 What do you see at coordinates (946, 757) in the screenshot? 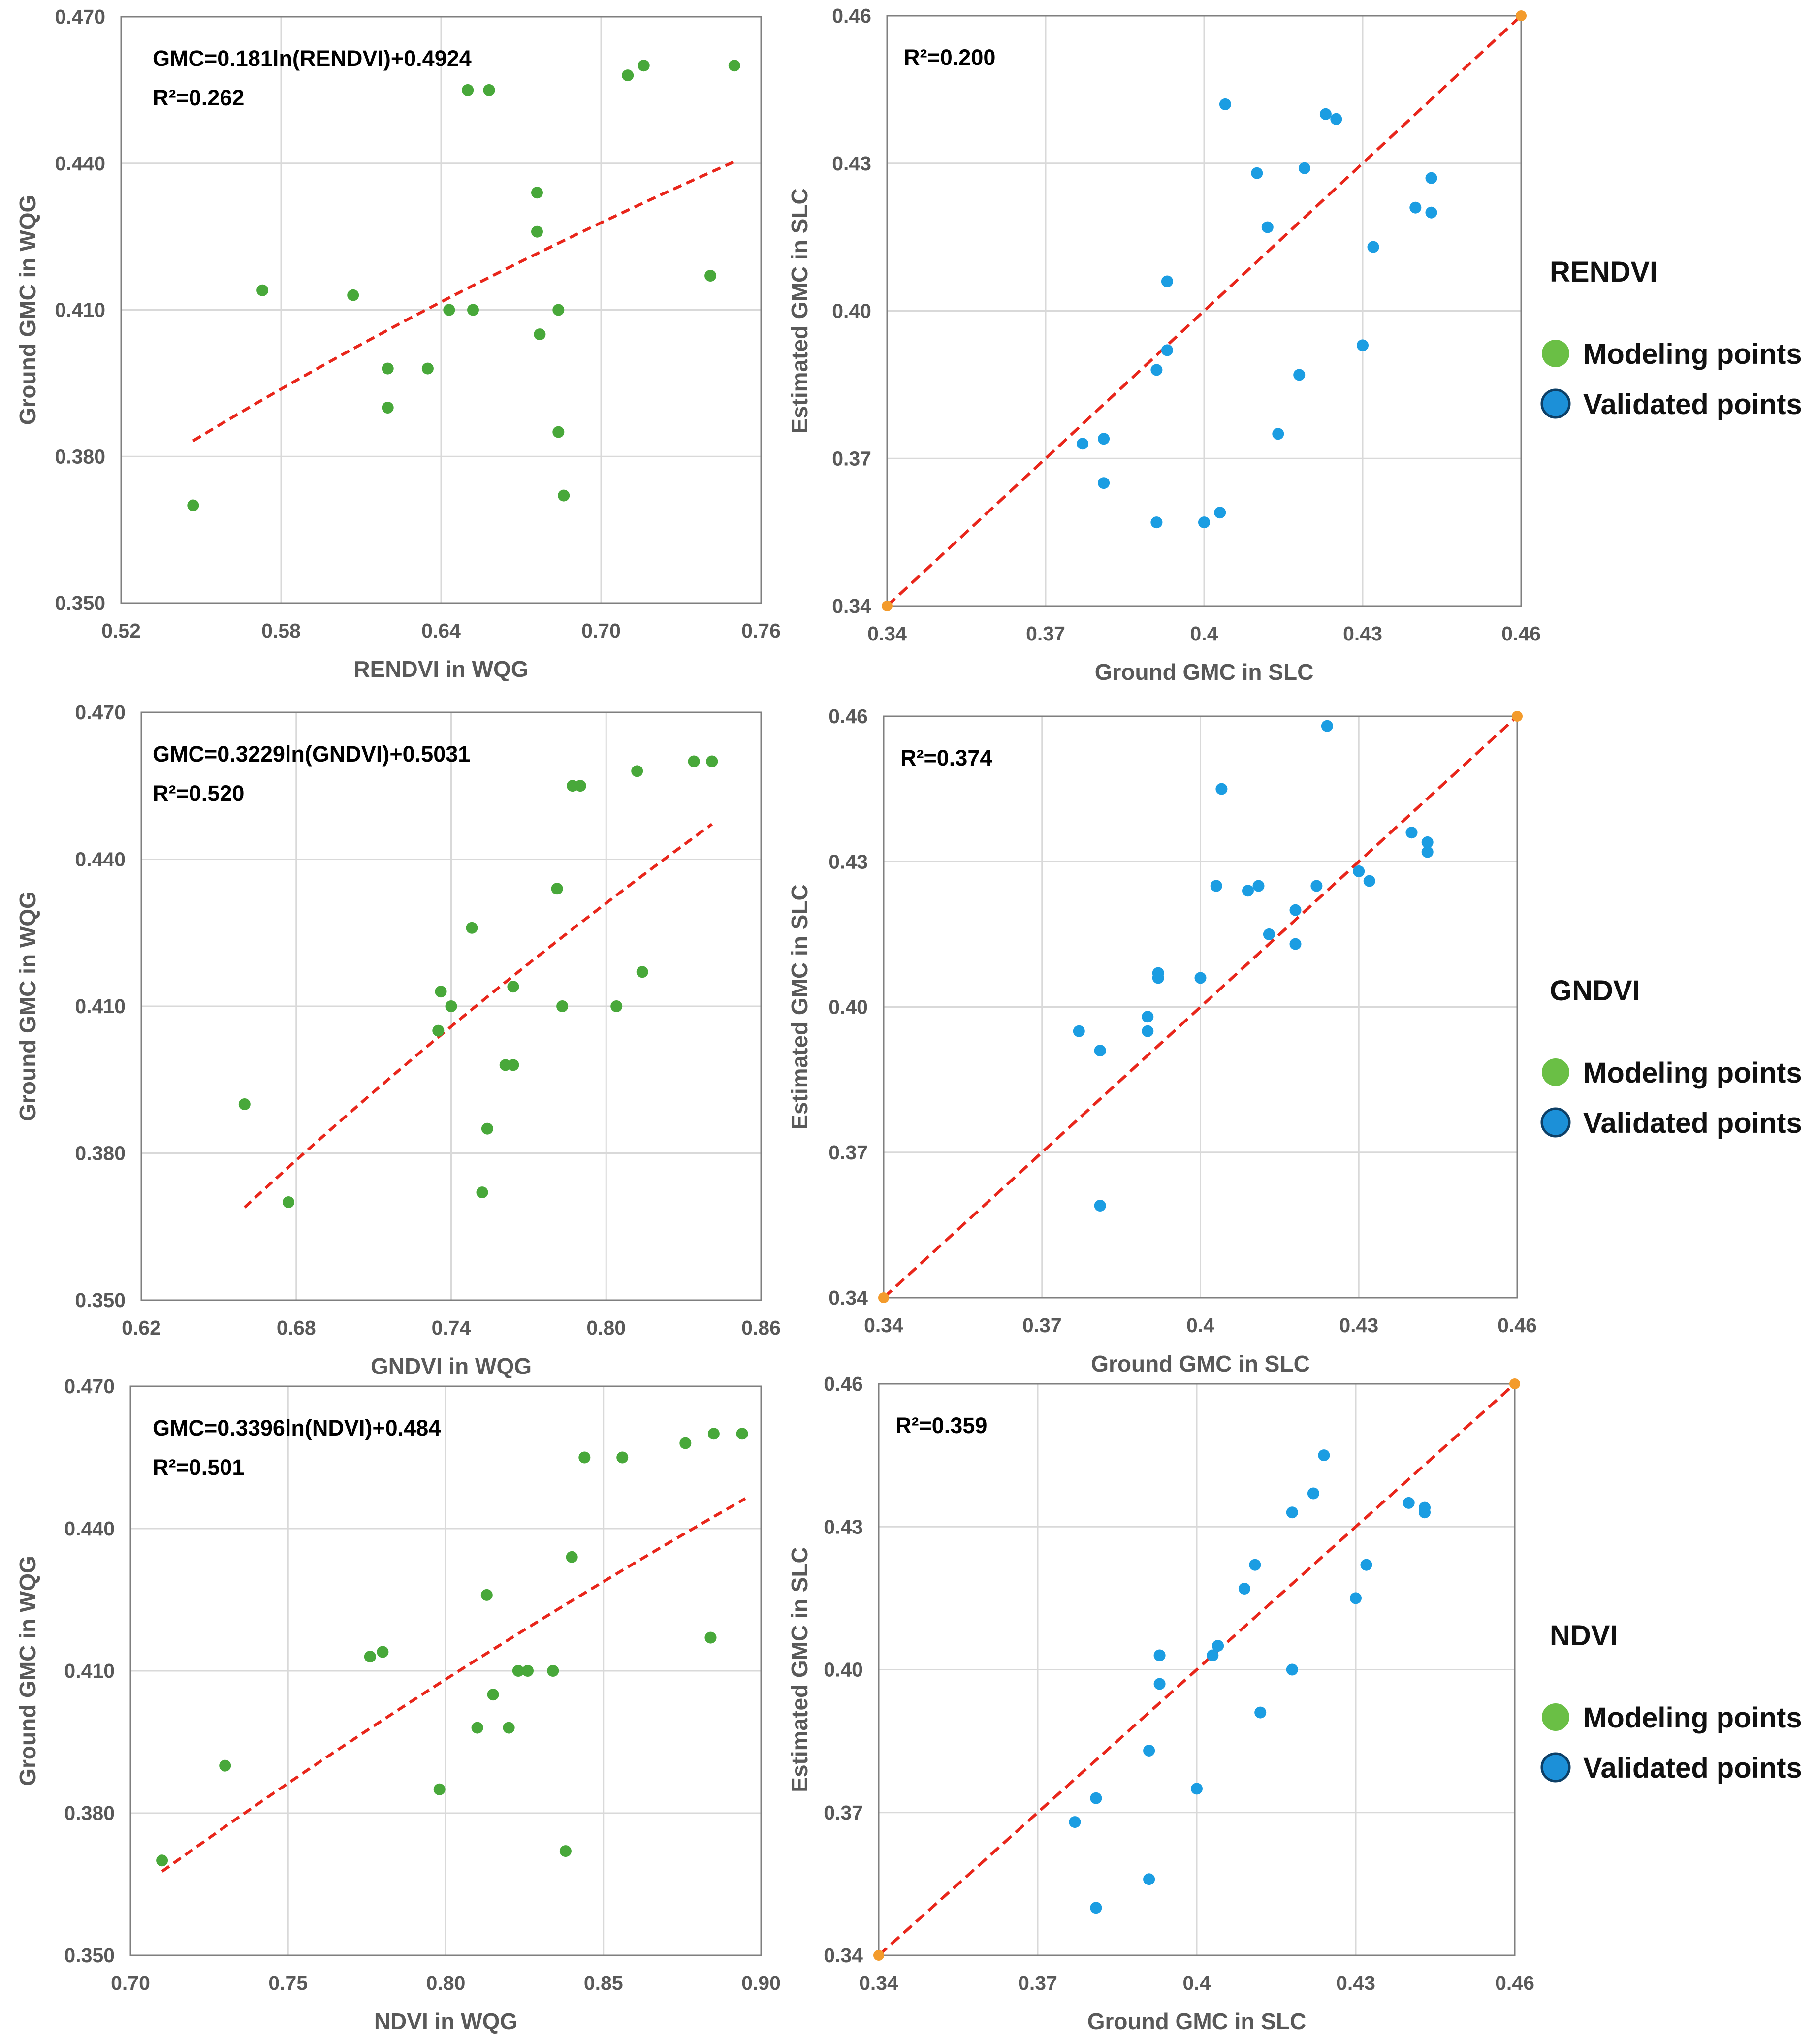
I see `r-squared-label: R²=0.374` at bounding box center [946, 757].